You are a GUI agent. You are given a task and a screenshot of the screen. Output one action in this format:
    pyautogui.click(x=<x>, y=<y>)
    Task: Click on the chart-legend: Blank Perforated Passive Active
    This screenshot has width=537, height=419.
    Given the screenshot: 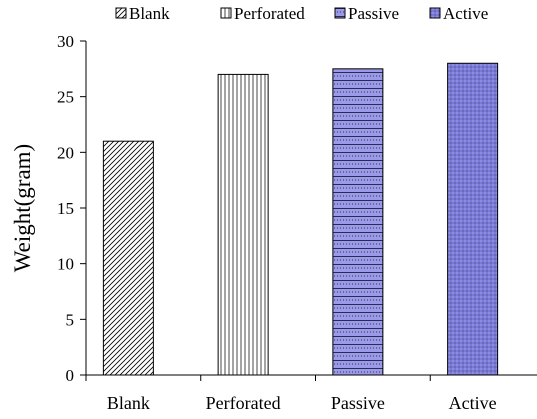 What is the action you would take?
    pyautogui.click(x=301, y=13)
    